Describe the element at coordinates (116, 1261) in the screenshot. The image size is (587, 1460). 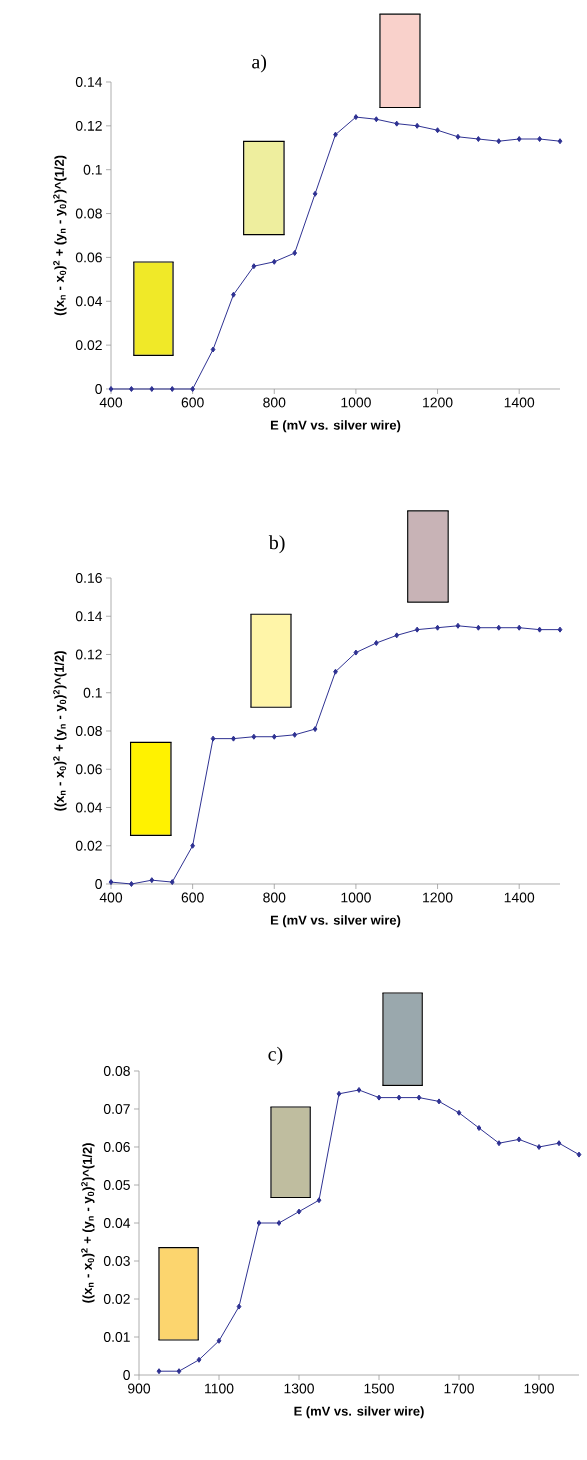
I see `y-tick-label: 0.03` at that location.